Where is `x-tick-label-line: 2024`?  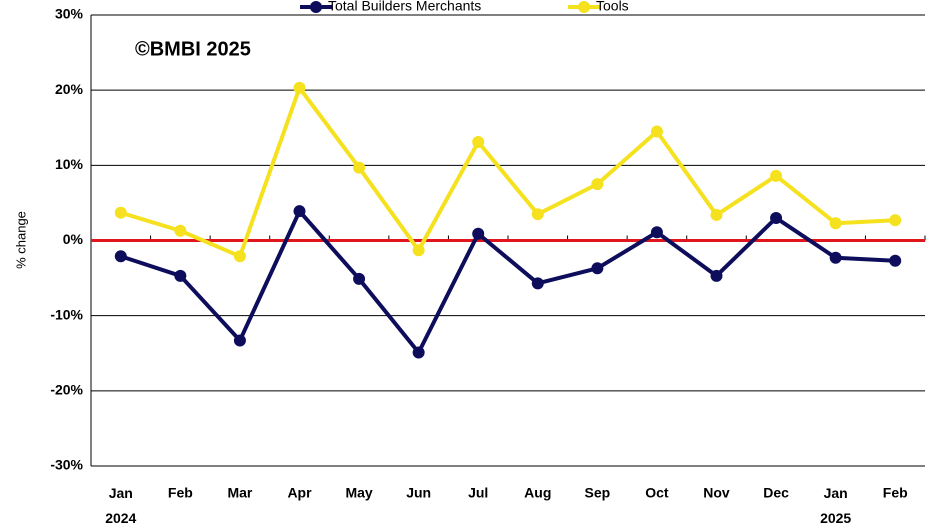
x-tick-label-line: 2024 is located at coordinates (120, 517).